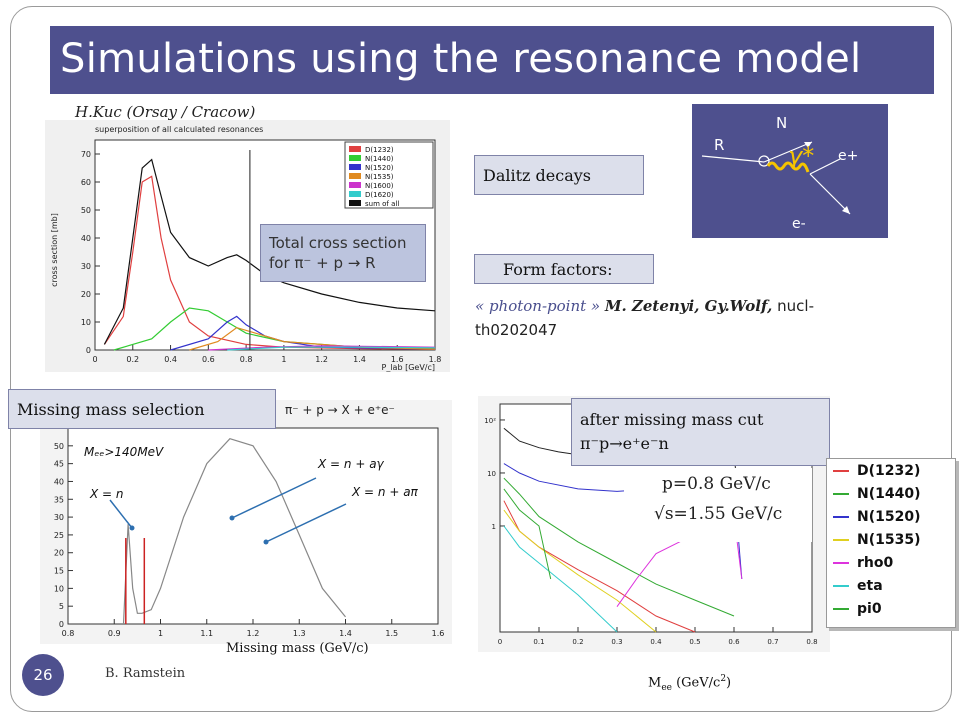  What do you see at coordinates (577, 642) in the screenshot?
I see `x-tick-label: 0.2` at bounding box center [577, 642].